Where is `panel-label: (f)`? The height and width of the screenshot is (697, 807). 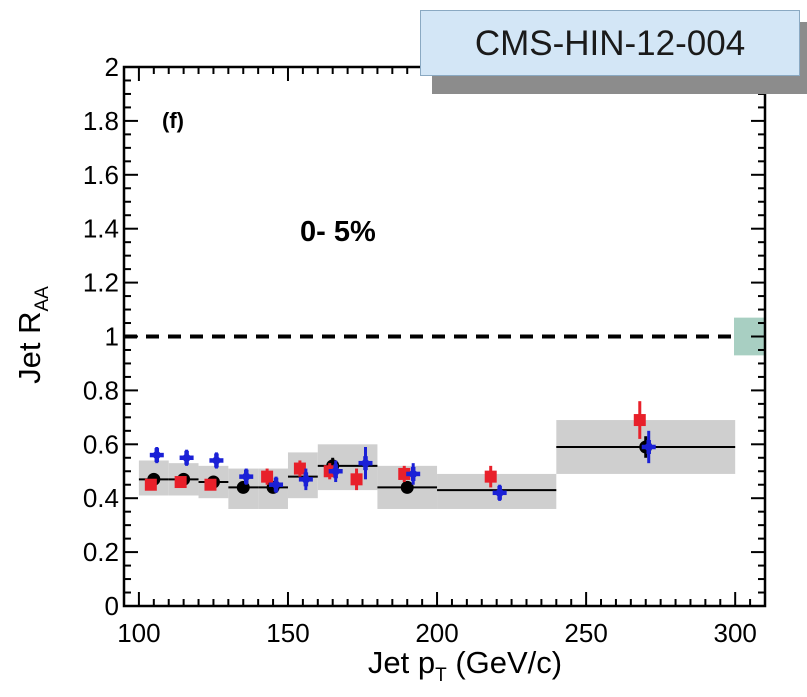 panel-label: (f) is located at coordinates (173, 120).